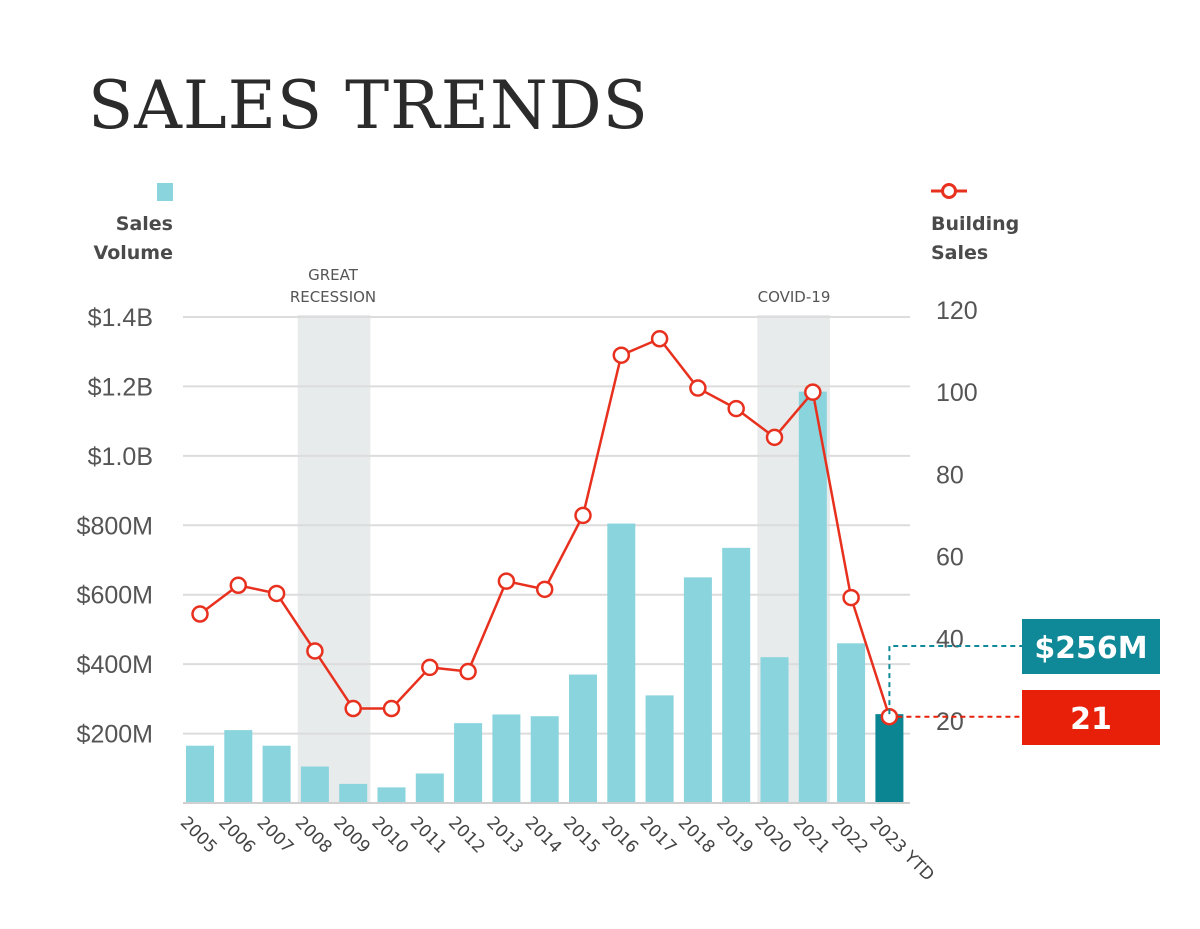  I want to click on callout-sales-volume-box, so click(1091, 646).